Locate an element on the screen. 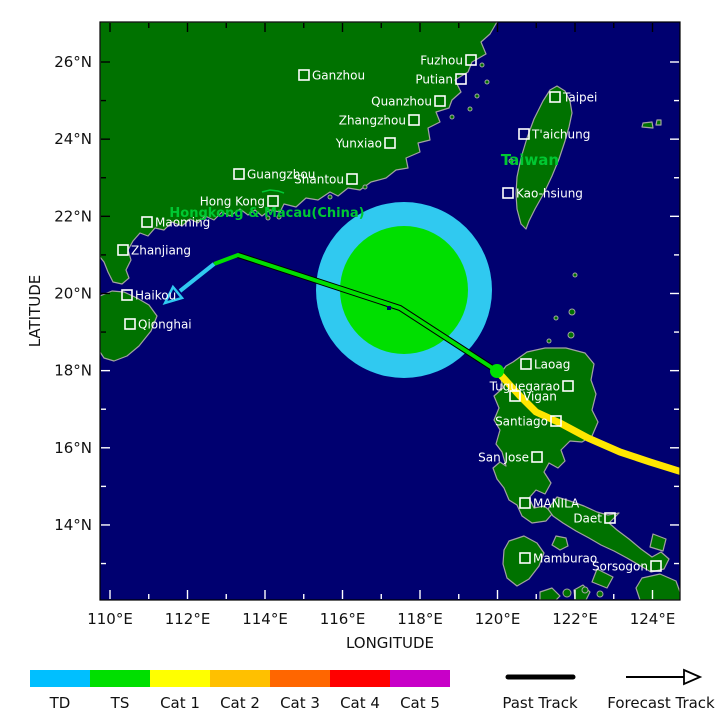 This screenshot has height=710, width=720. city-label: Daet is located at coordinates (587, 519).